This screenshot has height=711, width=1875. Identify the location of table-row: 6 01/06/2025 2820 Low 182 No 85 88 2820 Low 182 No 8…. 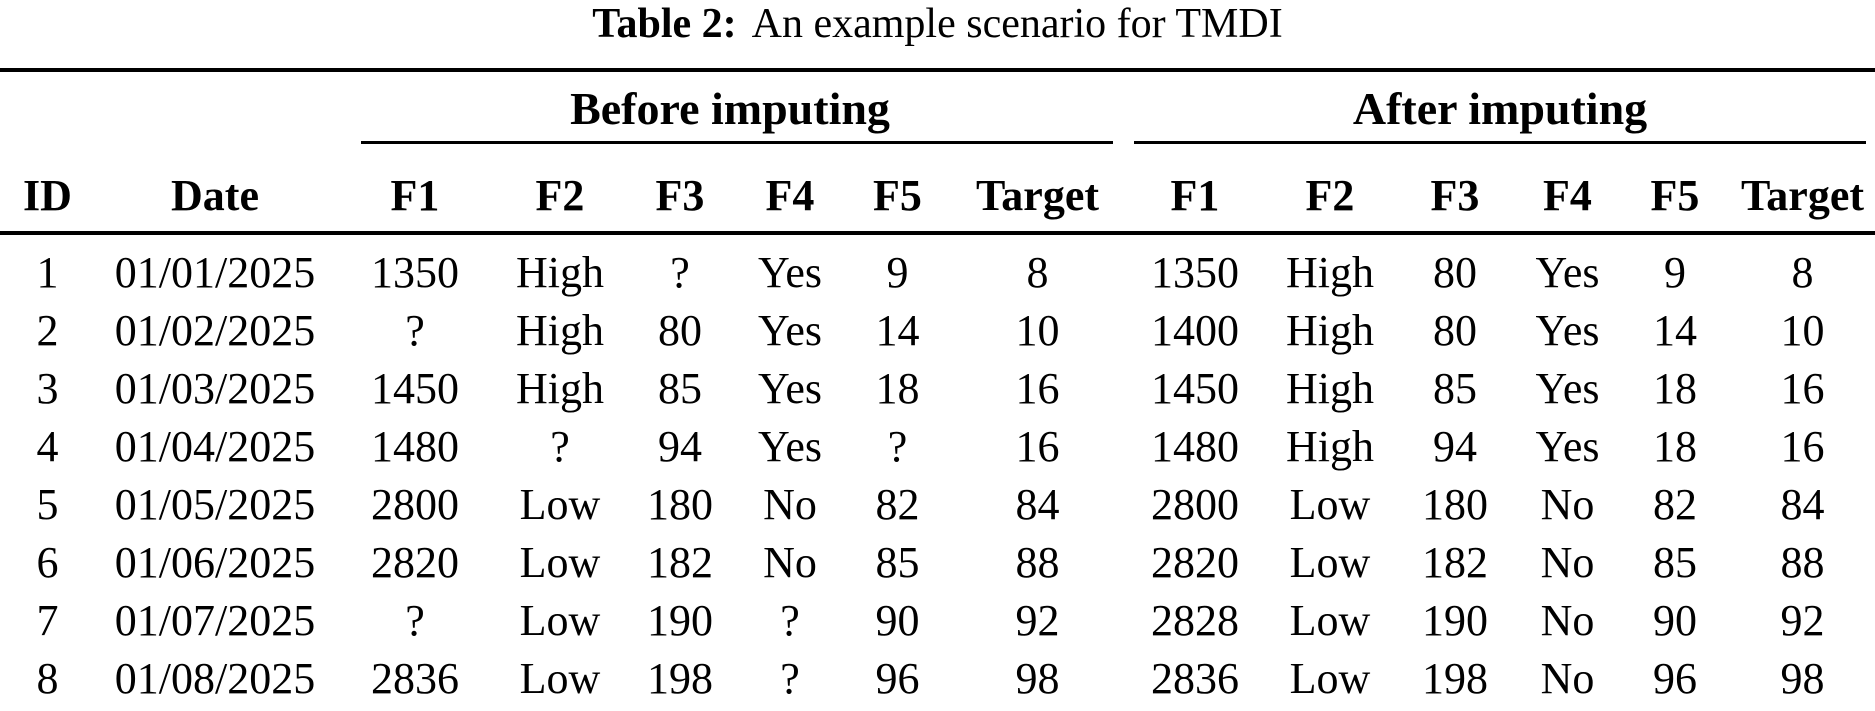
(937, 562).